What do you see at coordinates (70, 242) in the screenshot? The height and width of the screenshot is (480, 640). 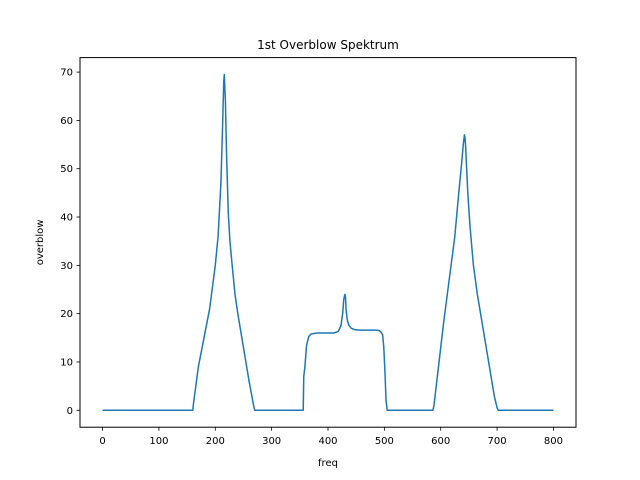 I see `y-axis: 0 10 20 30 40 50 60 70` at bounding box center [70, 242].